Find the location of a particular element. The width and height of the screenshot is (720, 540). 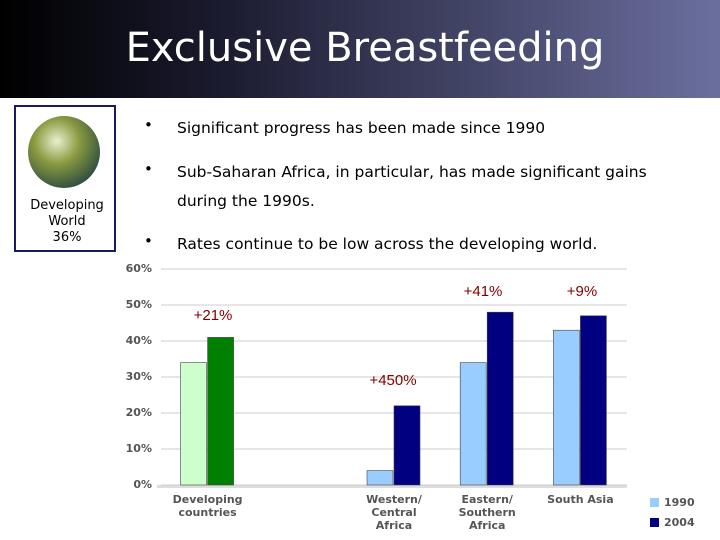

x-tick-label: South Asia is located at coordinates (580, 499).